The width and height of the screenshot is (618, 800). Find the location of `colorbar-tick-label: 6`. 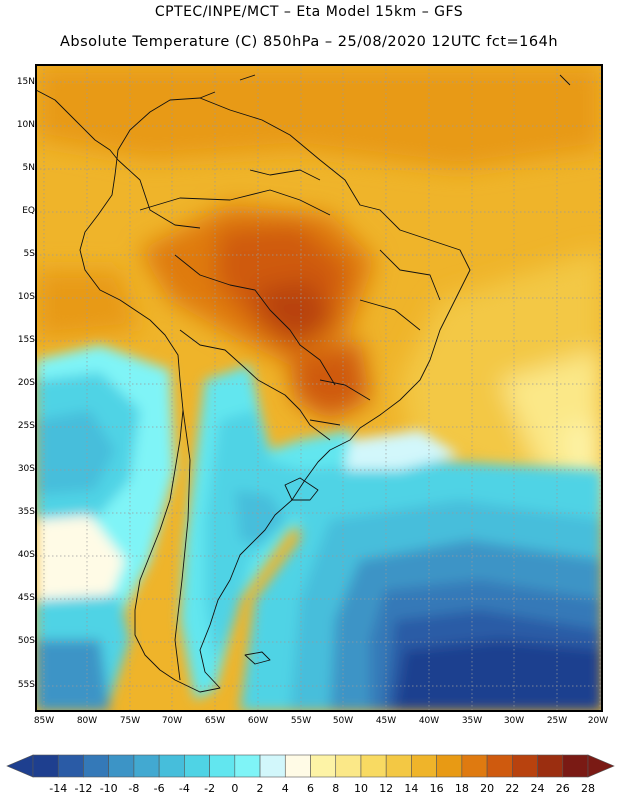

colorbar-tick-label: 6 is located at coordinates (310, 788).